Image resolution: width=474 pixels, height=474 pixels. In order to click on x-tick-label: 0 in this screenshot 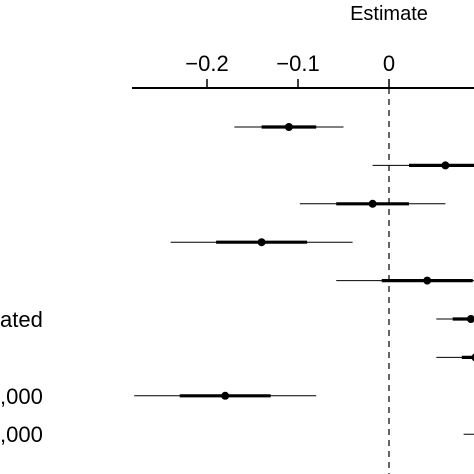, I will do `click(389, 63)`.